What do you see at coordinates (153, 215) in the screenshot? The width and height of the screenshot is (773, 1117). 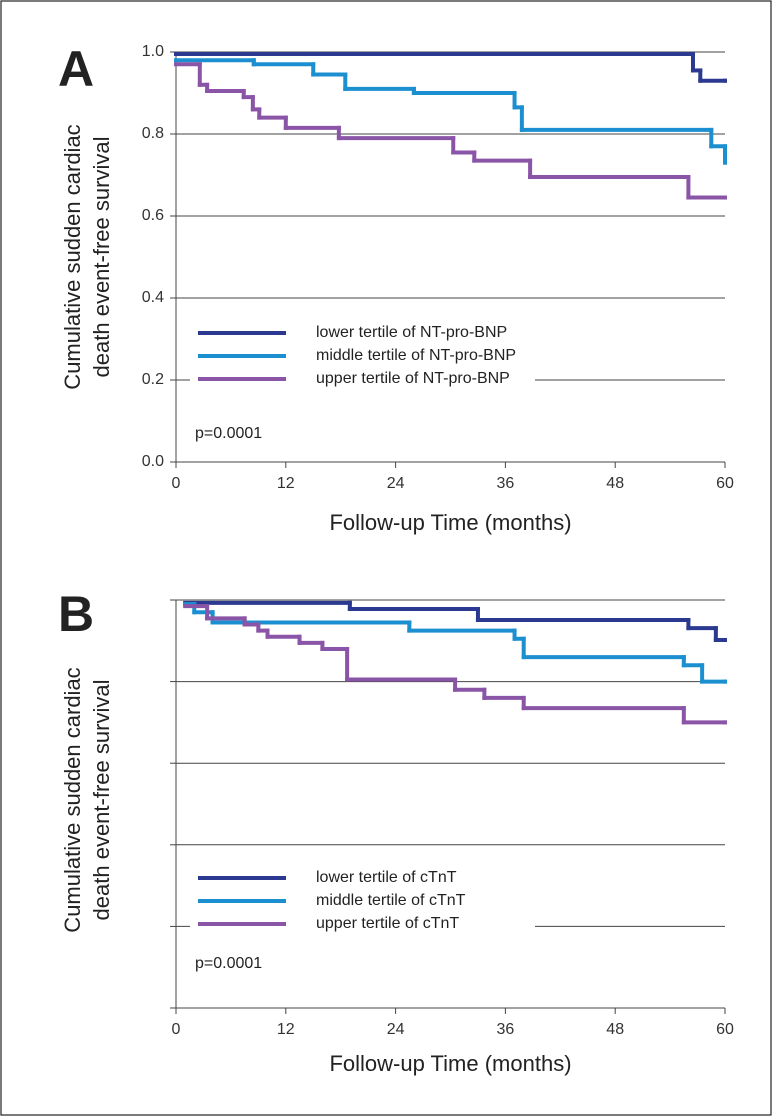 I see `y-tick-label: 0.6` at bounding box center [153, 215].